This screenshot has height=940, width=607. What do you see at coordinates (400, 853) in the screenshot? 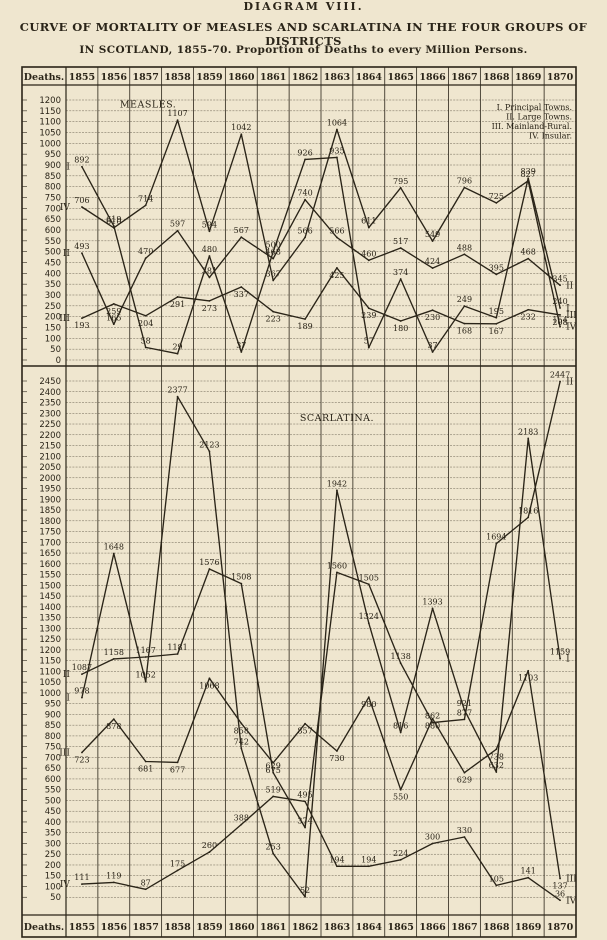
I see `scarlatina-data-label: 224` at bounding box center [400, 853].